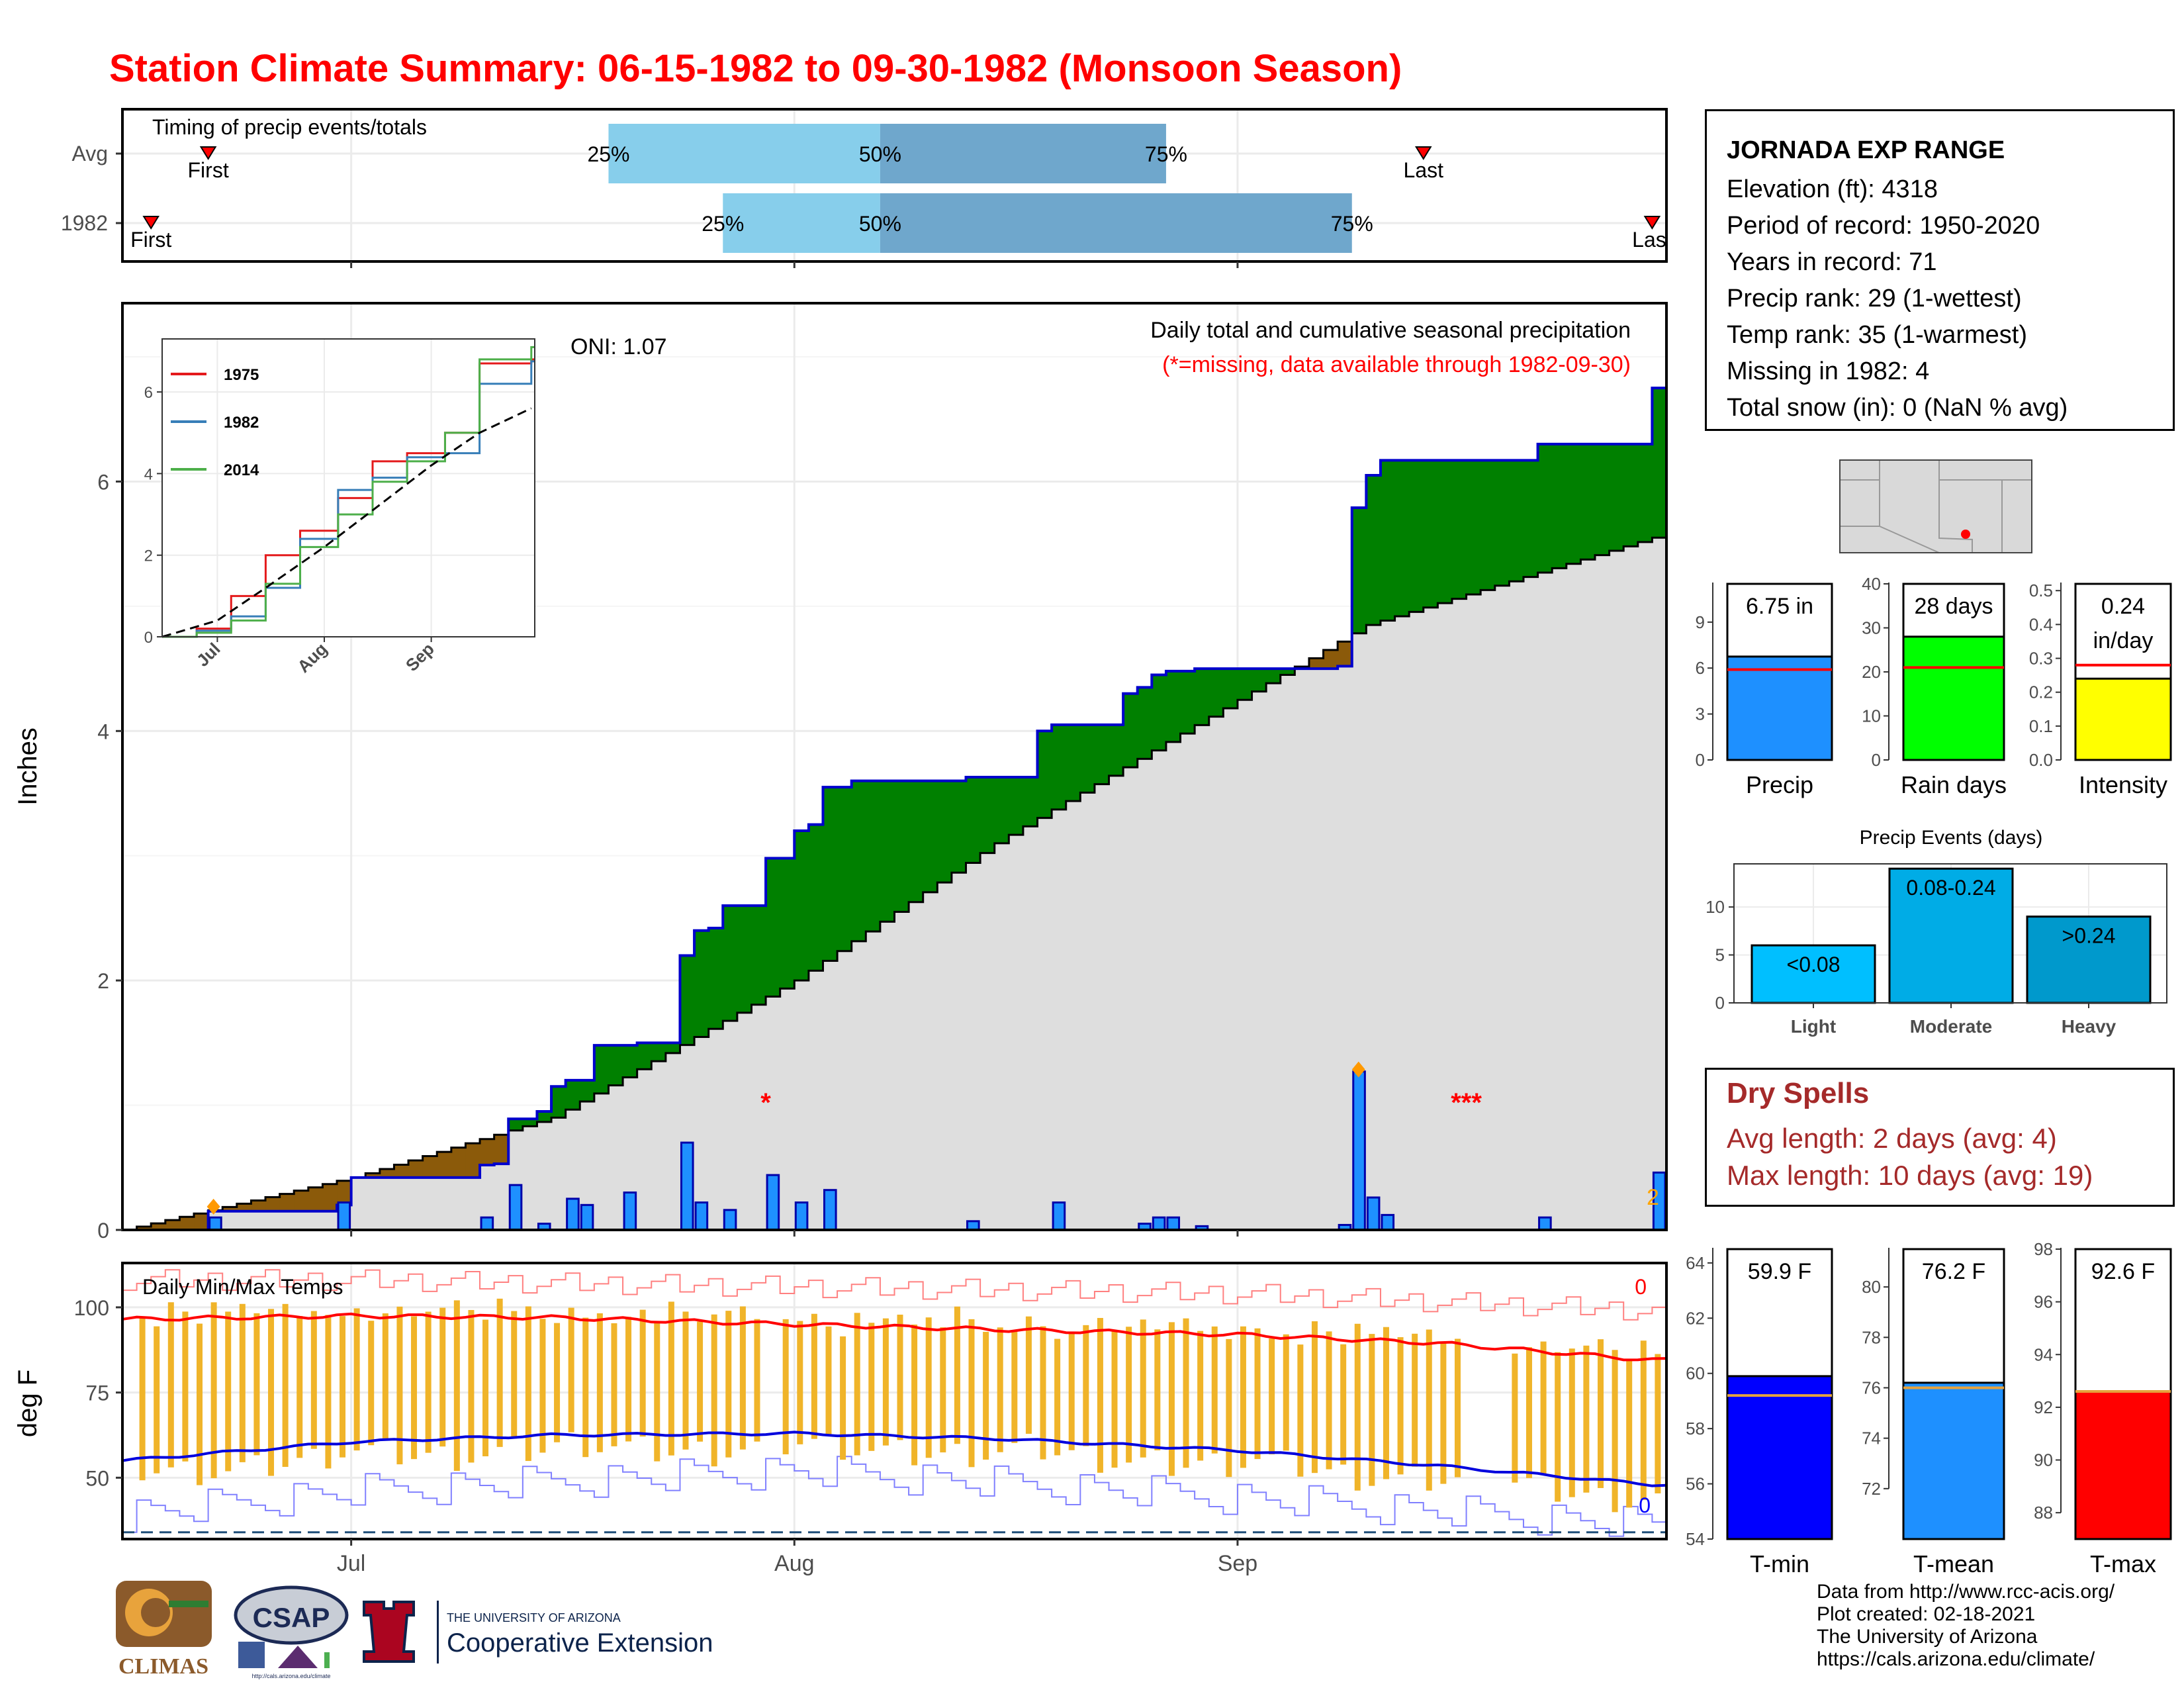  What do you see at coordinates (290, 1676) in the screenshot?
I see `csap-url: http://cals.arizona.edu/climate` at bounding box center [290, 1676].